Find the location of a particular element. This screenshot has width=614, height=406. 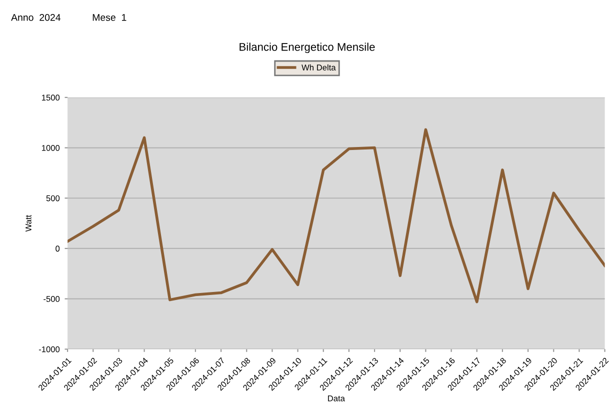

chart-title: Bilancio Energetico Mensile is located at coordinates (307, 48).